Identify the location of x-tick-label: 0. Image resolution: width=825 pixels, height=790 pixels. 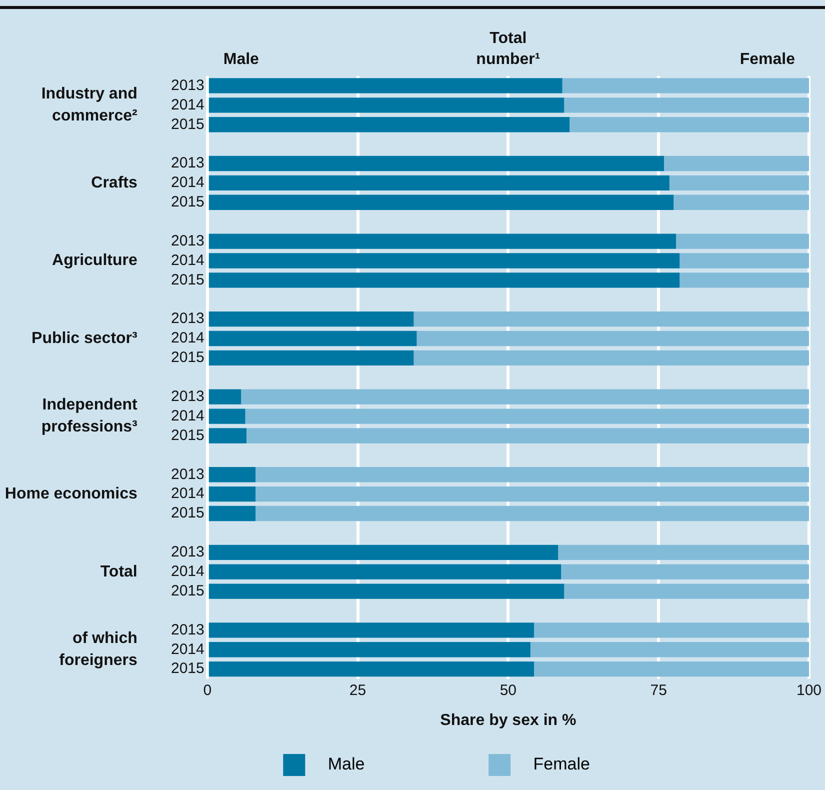
(207, 690).